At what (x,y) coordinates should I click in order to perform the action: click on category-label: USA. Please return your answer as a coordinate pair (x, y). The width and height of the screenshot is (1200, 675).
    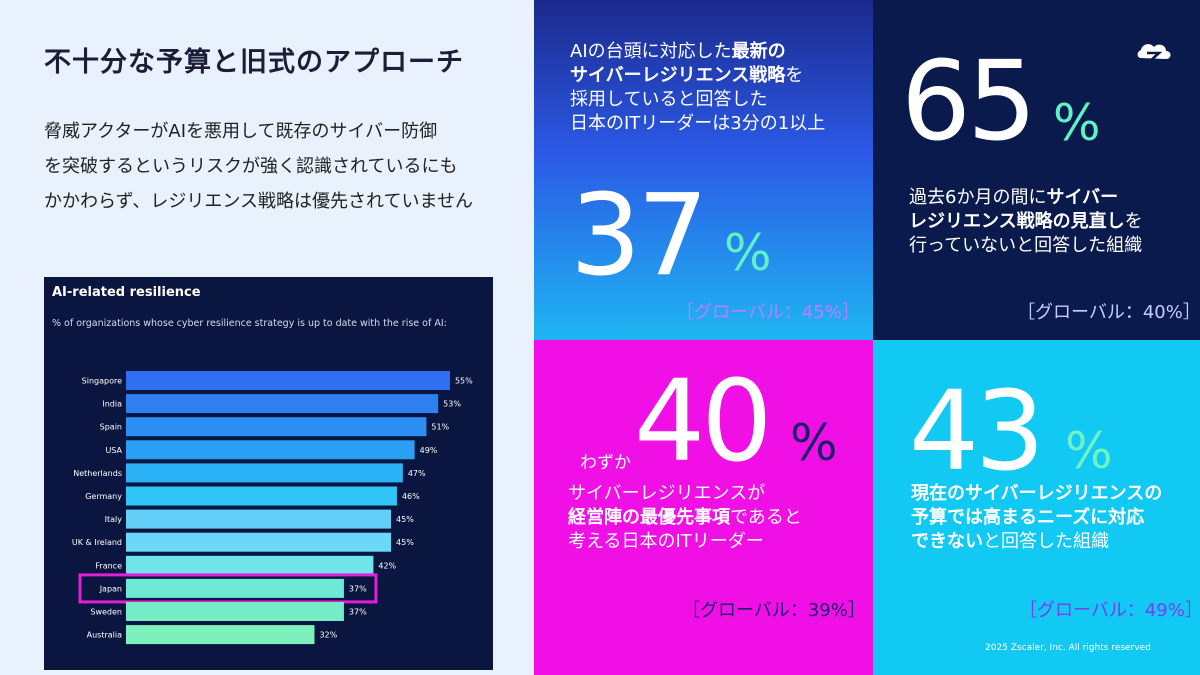
    Looking at the image, I should click on (113, 450).